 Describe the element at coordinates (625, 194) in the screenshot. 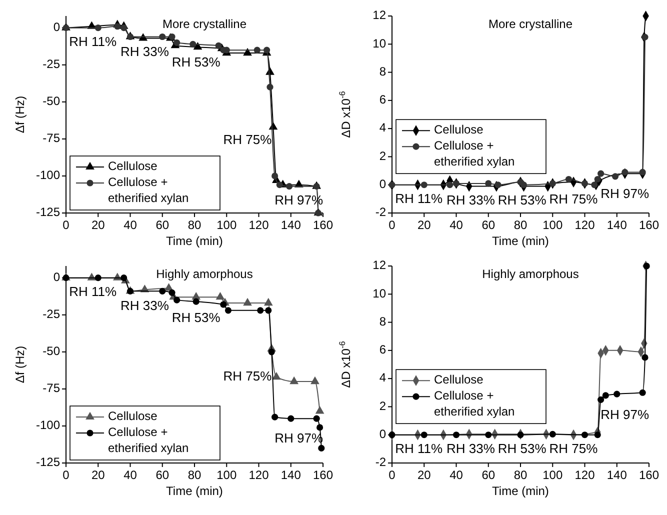

I see `annotation: RH 97%` at that location.